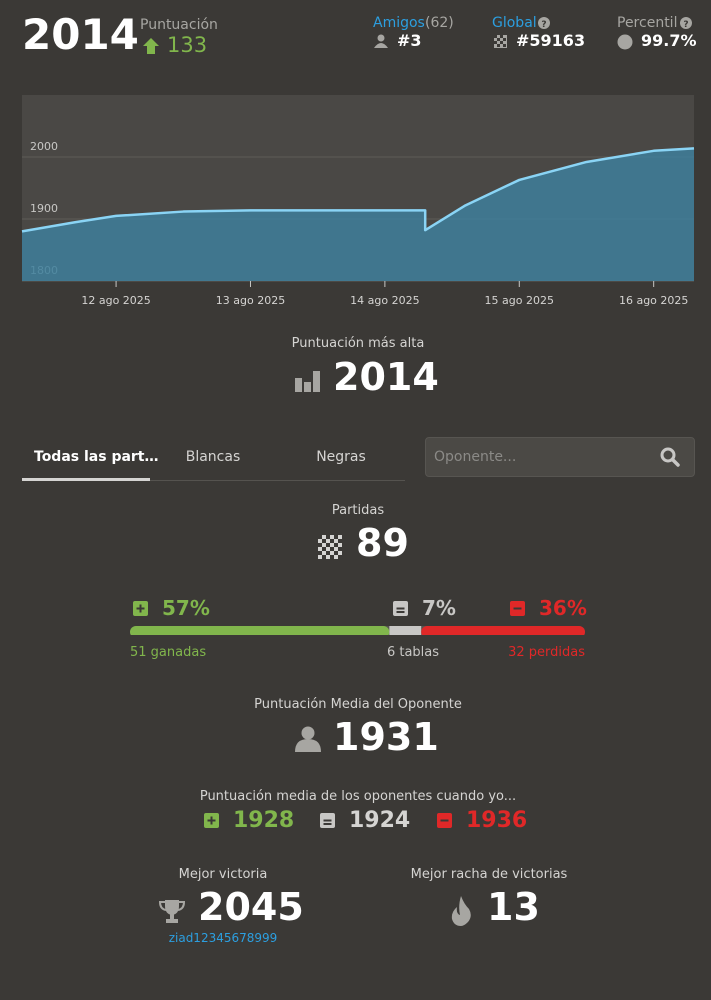 Image resolution: width=711 pixels, height=1000 pixels. Describe the element at coordinates (653, 300) in the screenshot. I see `x-tick-label: 16 ago 2025` at that location.